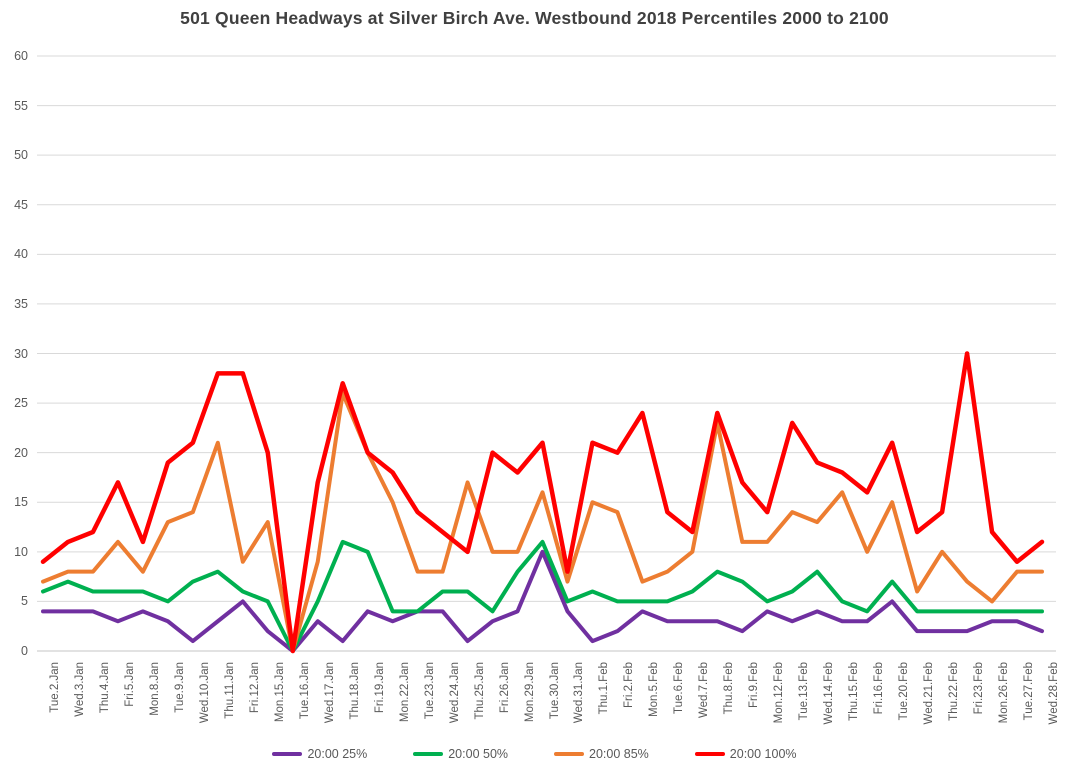 The image size is (1069, 778). I want to click on x-tick-label: Tue.27.Feb, so click(1029, 691).